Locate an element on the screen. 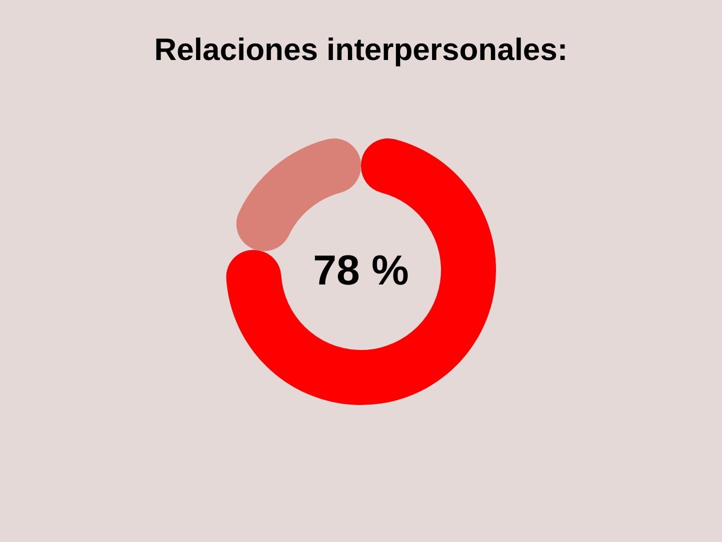  data-label: 78 % is located at coordinates (361, 270).